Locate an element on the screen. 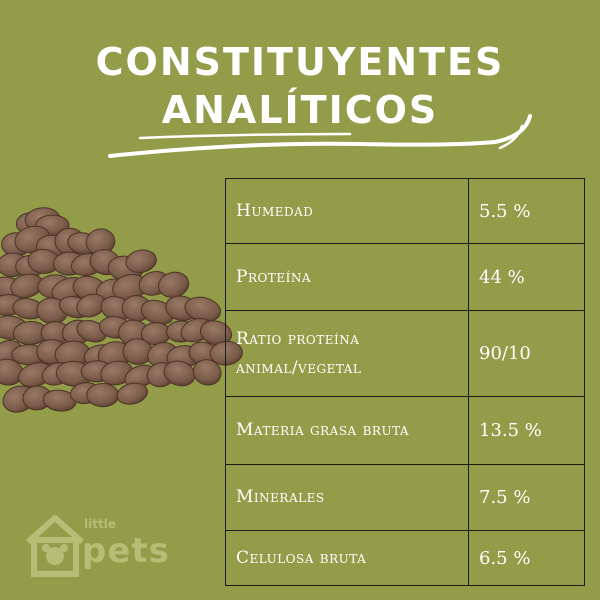  logo-text-small: little is located at coordinates (100, 524).